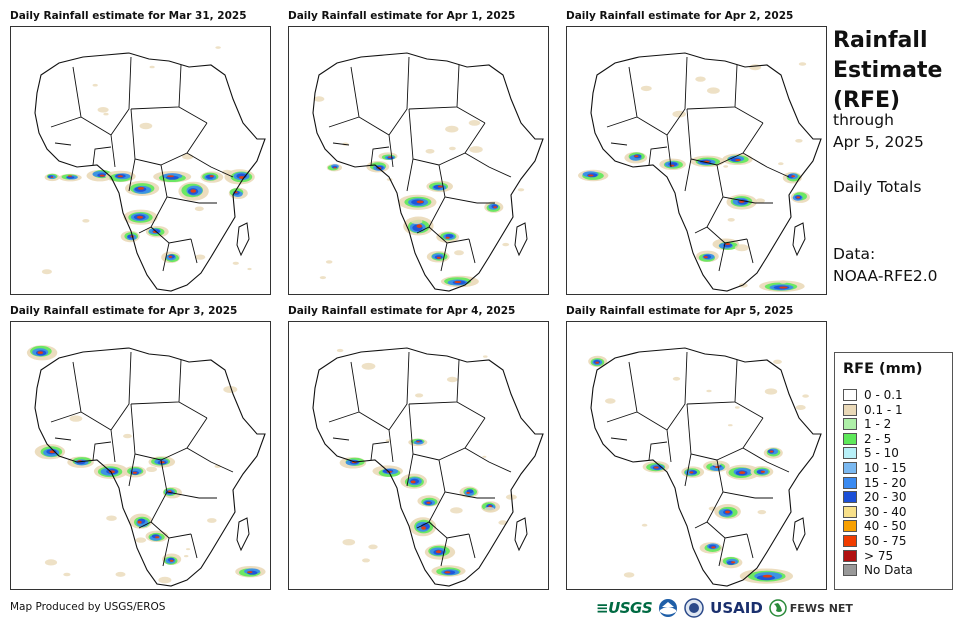 The width and height of the screenshot is (970, 624). Describe the element at coordinates (128, 16) in the screenshot. I see `panel-title: Daily Rainfall estimate for Mar 31, 2025` at that location.